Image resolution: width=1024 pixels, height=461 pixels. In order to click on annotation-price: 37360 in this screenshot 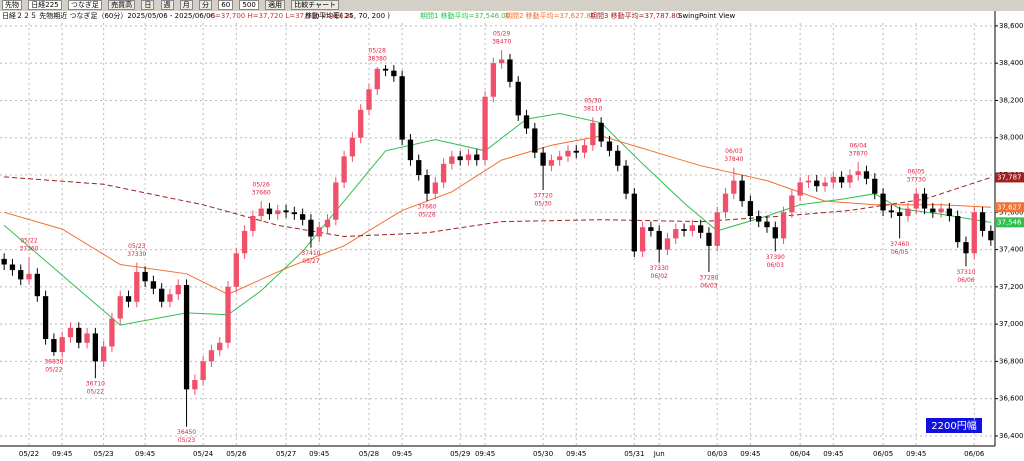, I will do `click(28, 249)`.